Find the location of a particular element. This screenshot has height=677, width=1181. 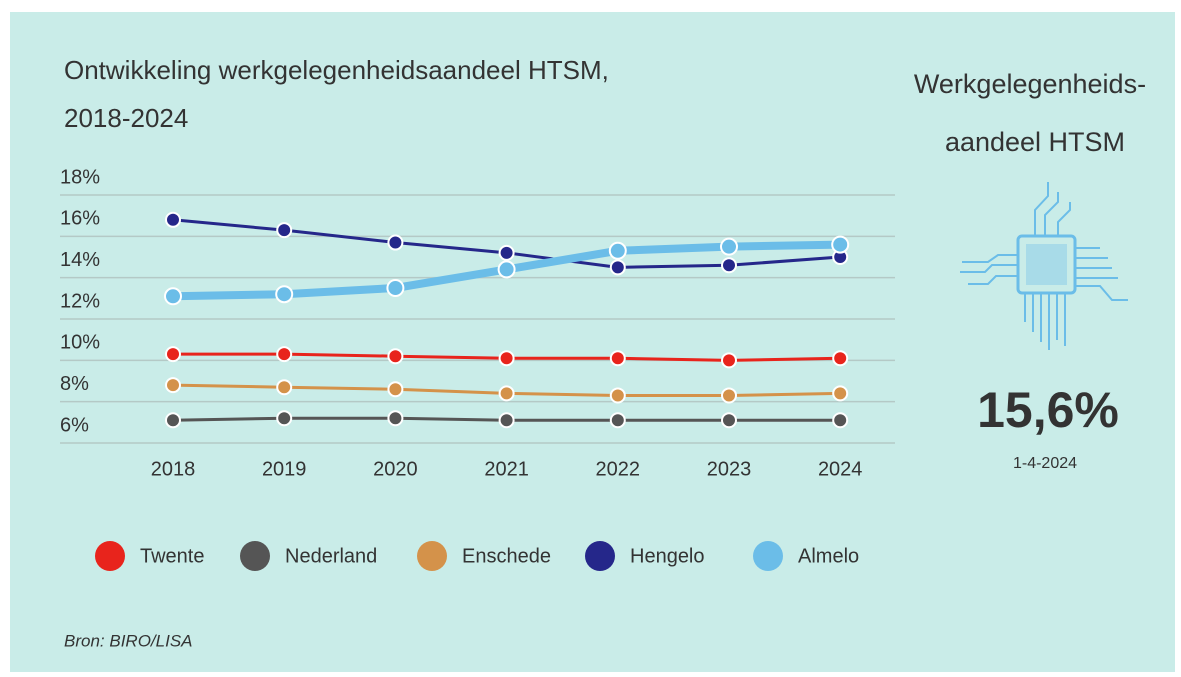

chip-icon is located at coordinates (1044, 266).